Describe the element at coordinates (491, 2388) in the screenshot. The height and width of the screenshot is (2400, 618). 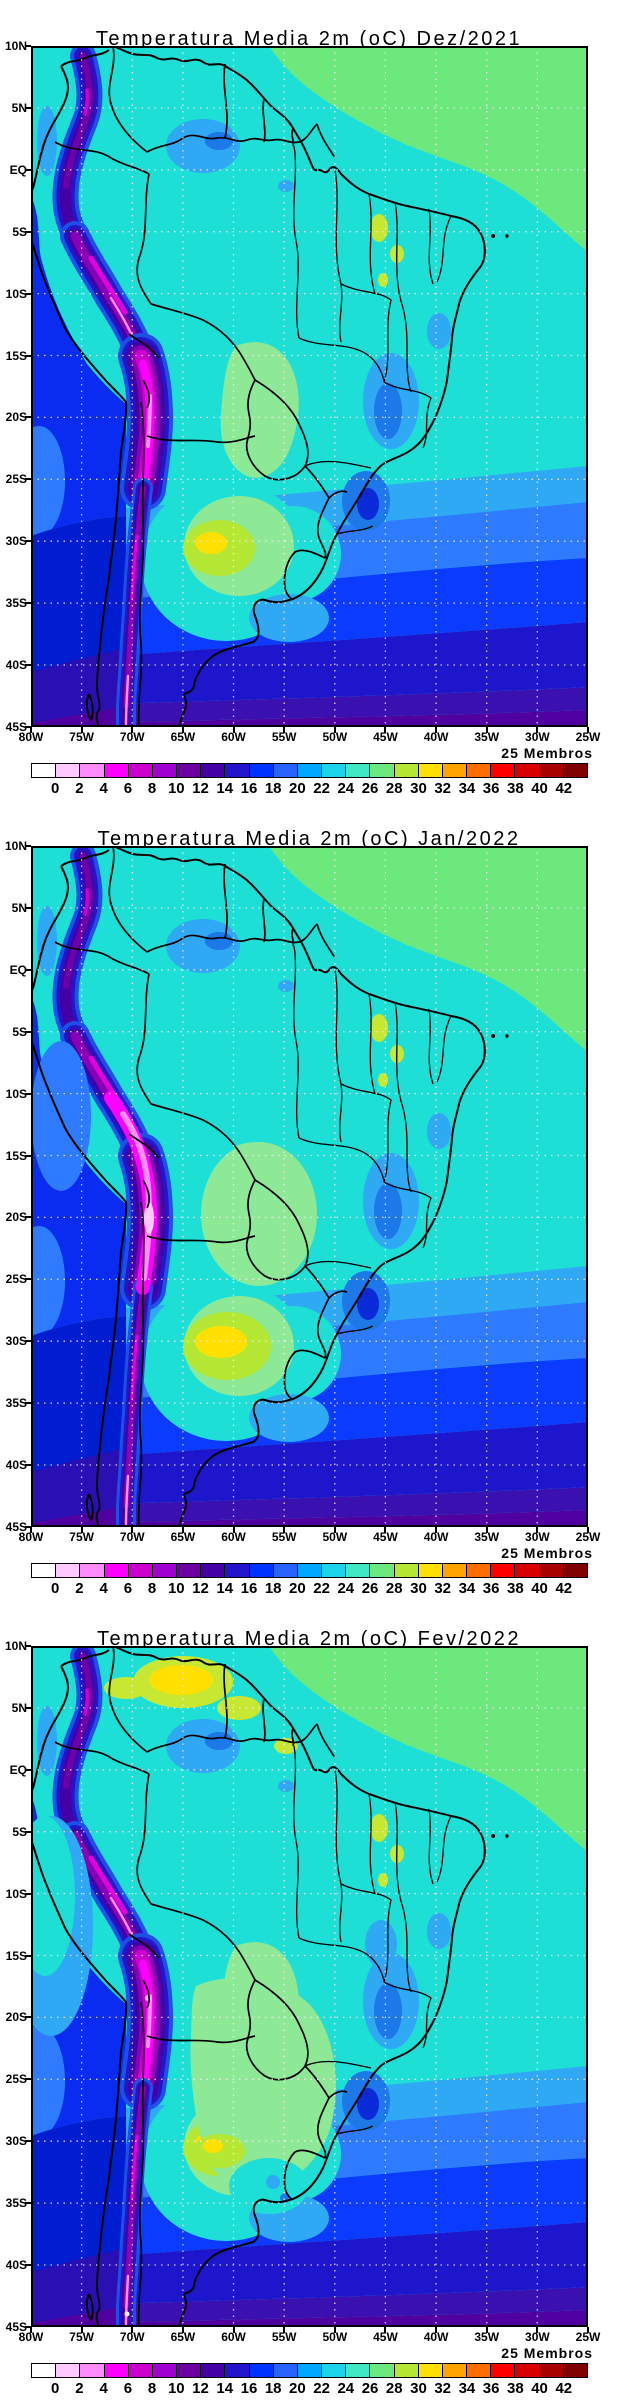
I see `colorbar-tick-label: 36` at that location.